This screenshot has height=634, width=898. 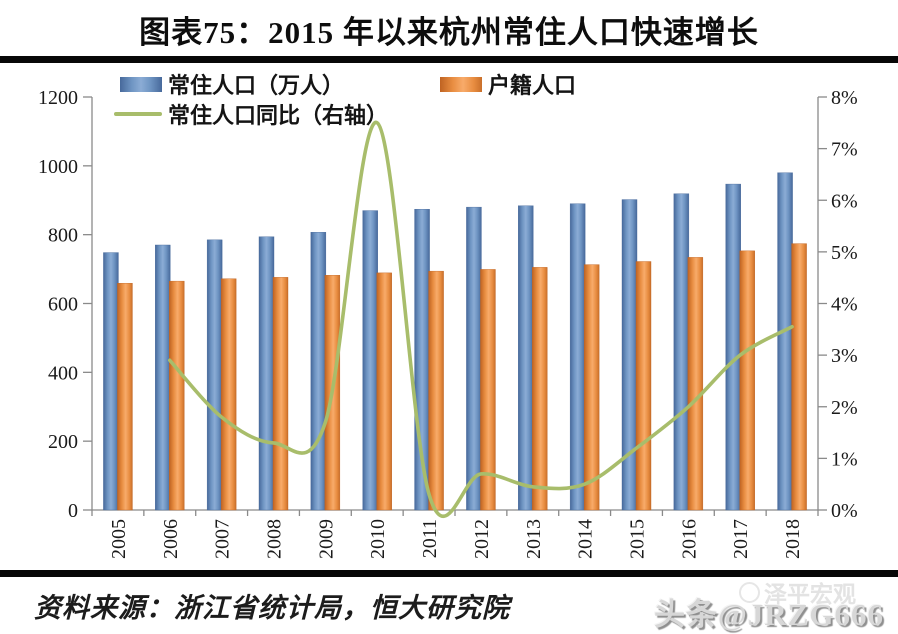 I want to click on figure-title: 图表75：2015 年以来杭州常住人口快速增长, so click(x=449, y=32).